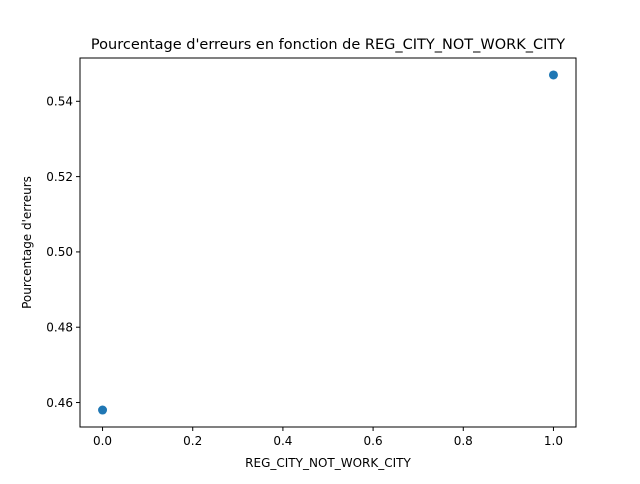 The width and height of the screenshot is (640, 484). Describe the element at coordinates (192, 441) in the screenshot. I see `x-tick-label: 0.2` at that location.